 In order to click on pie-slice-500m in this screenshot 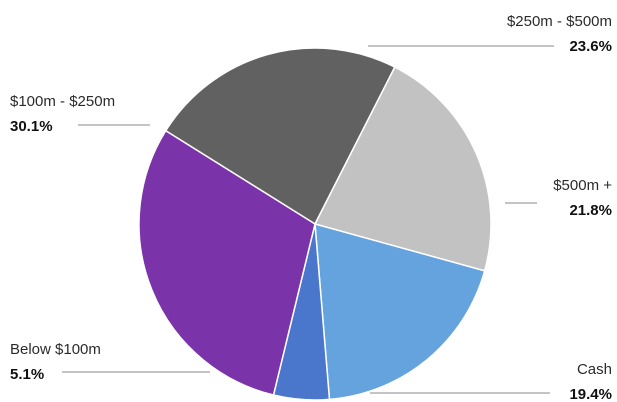, I will do `click(403, 169)`.